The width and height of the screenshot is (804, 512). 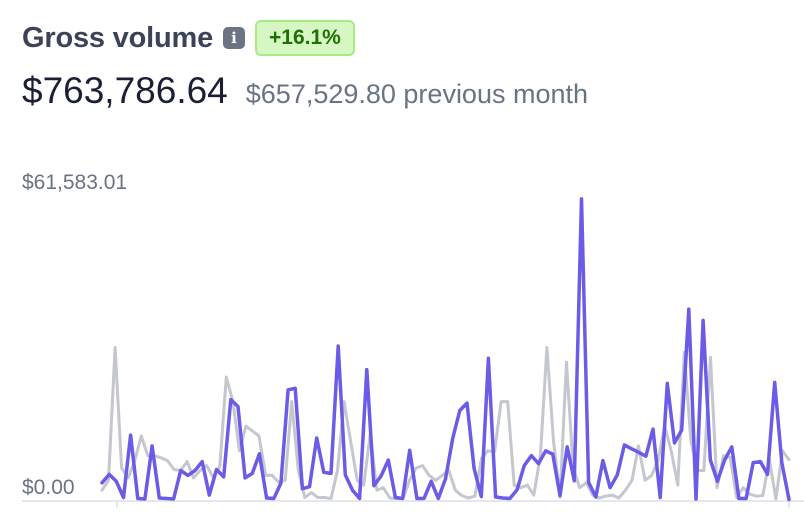 I want to click on card-header: Gross volume i +16.1%, so click(x=188, y=38).